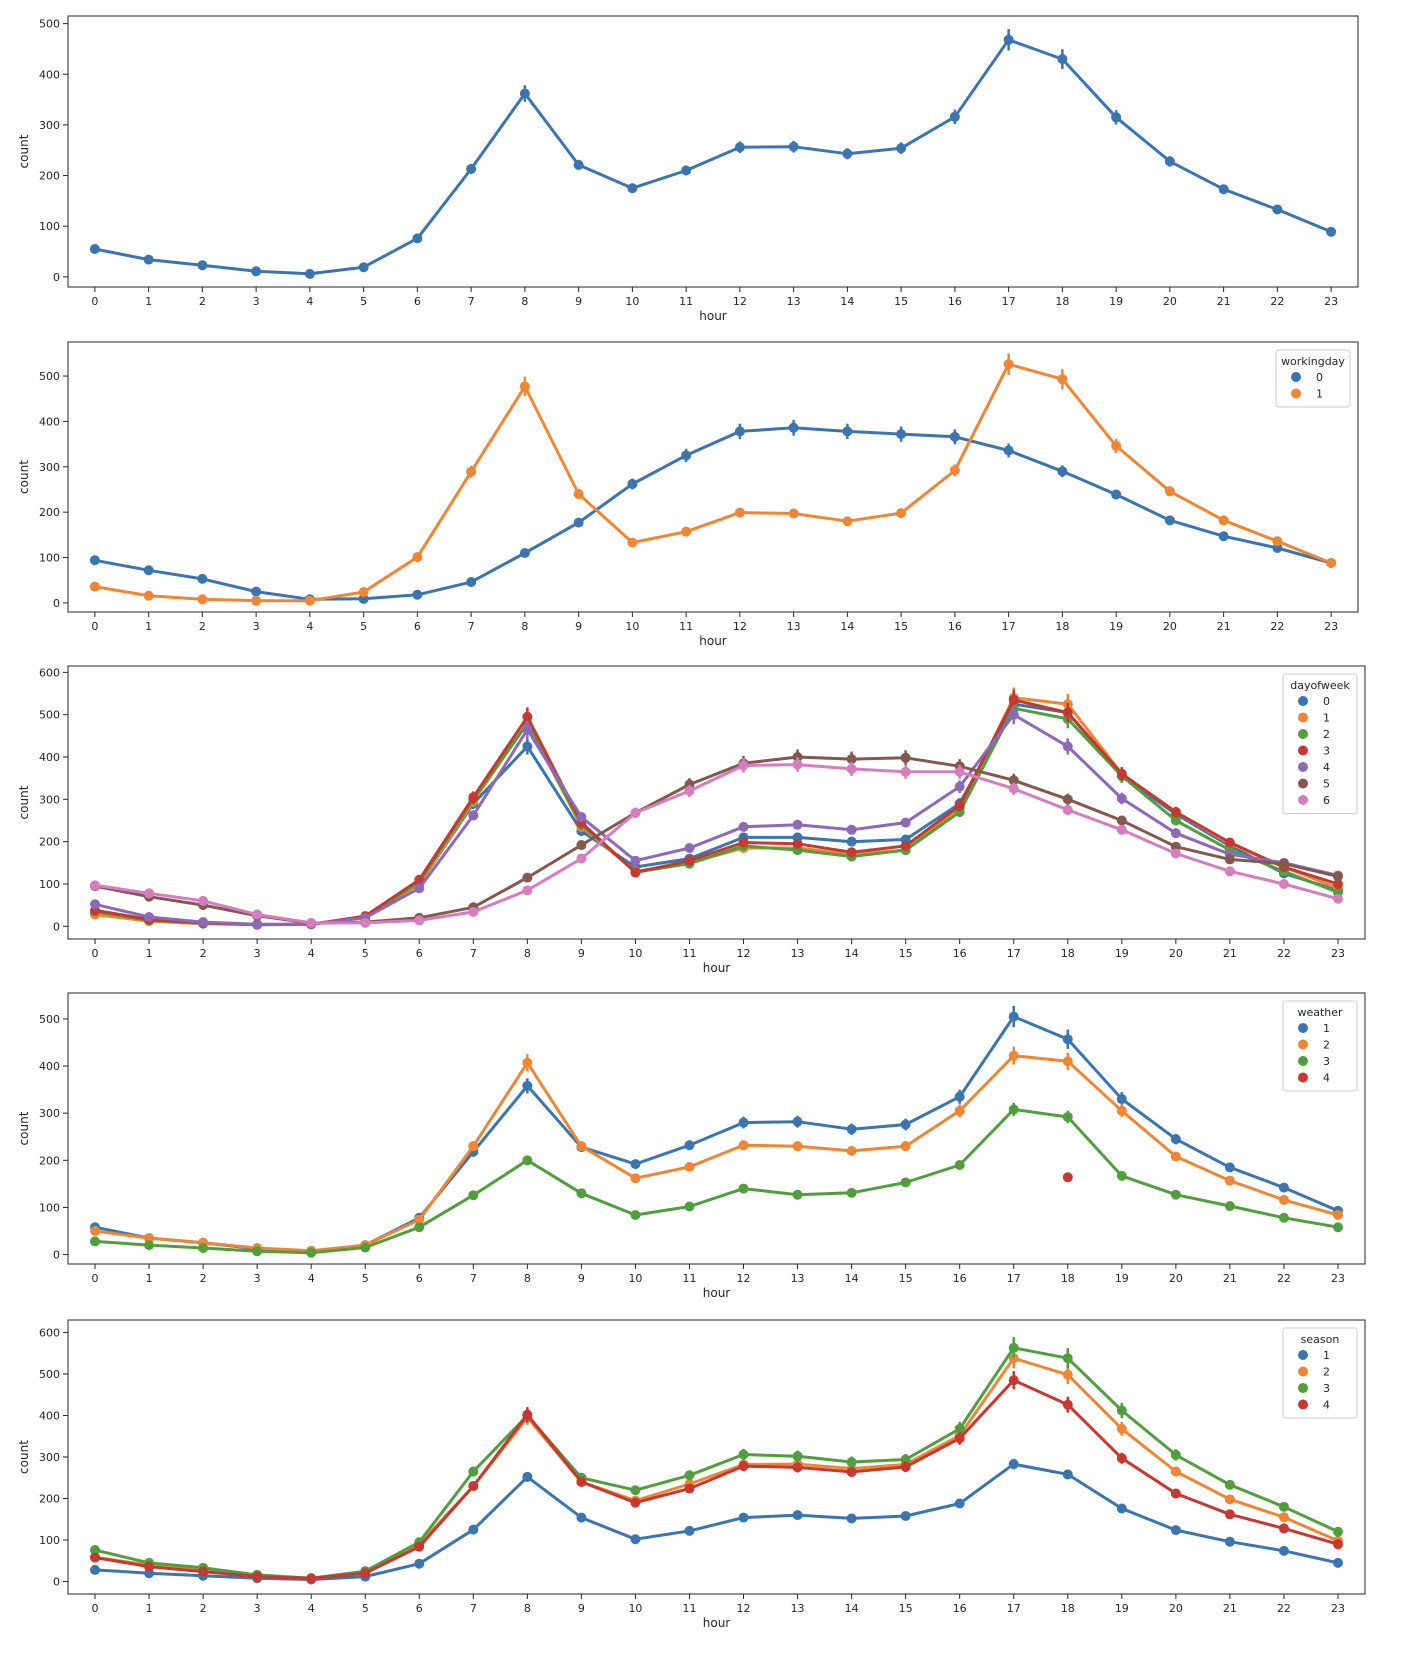 The width and height of the screenshot is (1404, 1670). I want to click on x-tick-label: 1, so click(149, 1278).